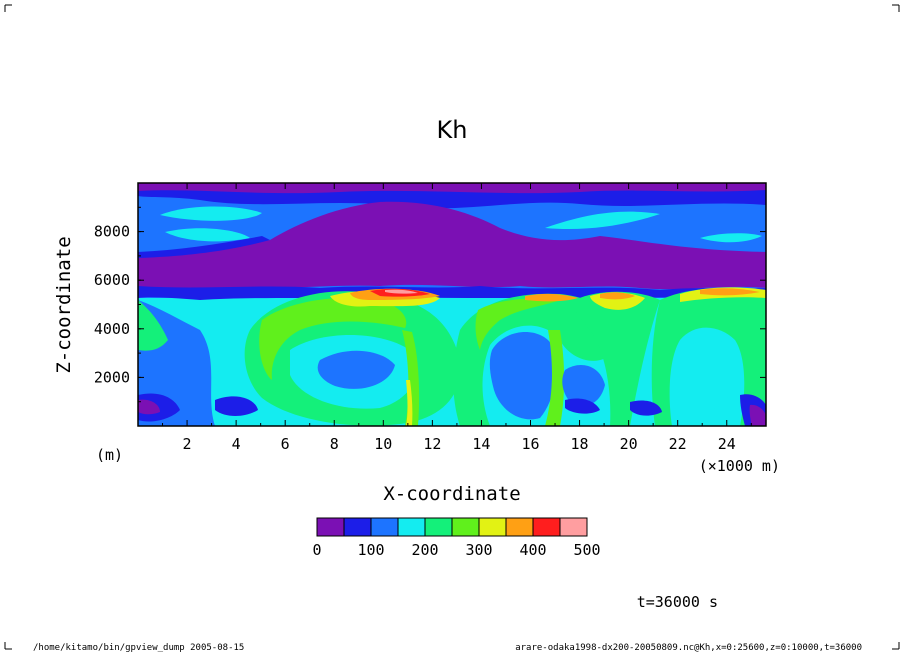  Describe the element at coordinates (236, 444) in the screenshot. I see `x-tick-label: 4` at that location.